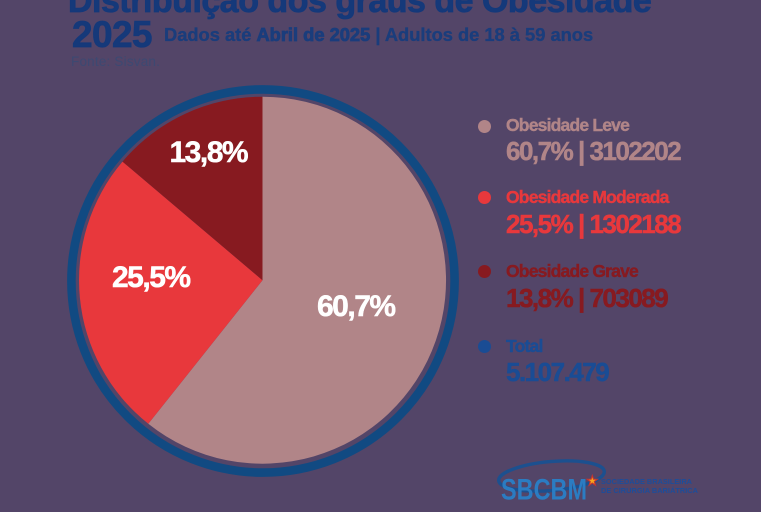 The image size is (761, 512). I want to click on svg-text: SOCIEDADE BRASILEIRA, so click(646, 481).